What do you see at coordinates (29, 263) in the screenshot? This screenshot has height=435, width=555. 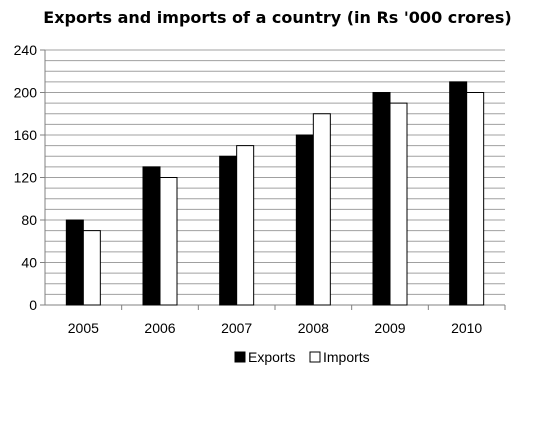 I see `y-tick-label: 40` at bounding box center [29, 263].